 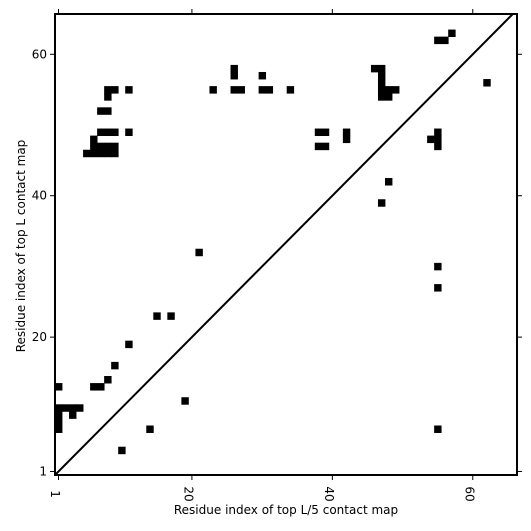 What do you see at coordinates (55, 494) in the screenshot?
I see `x-tick-label-0: 1` at bounding box center [55, 494].